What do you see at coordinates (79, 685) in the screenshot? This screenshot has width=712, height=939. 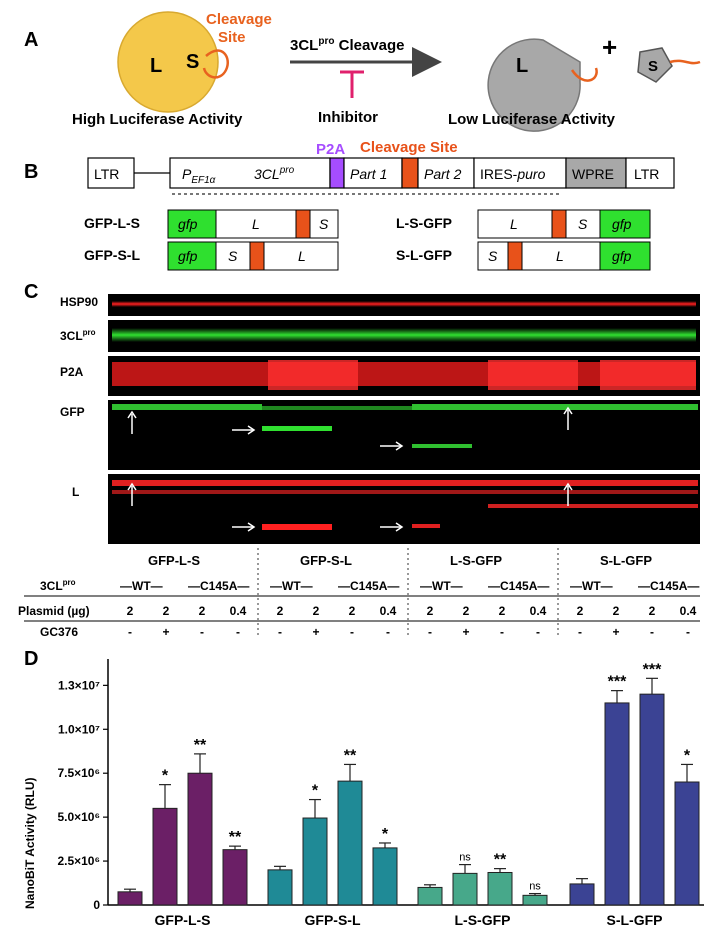 I see `y-tick-label: 1.3×10⁷` at bounding box center [79, 685].